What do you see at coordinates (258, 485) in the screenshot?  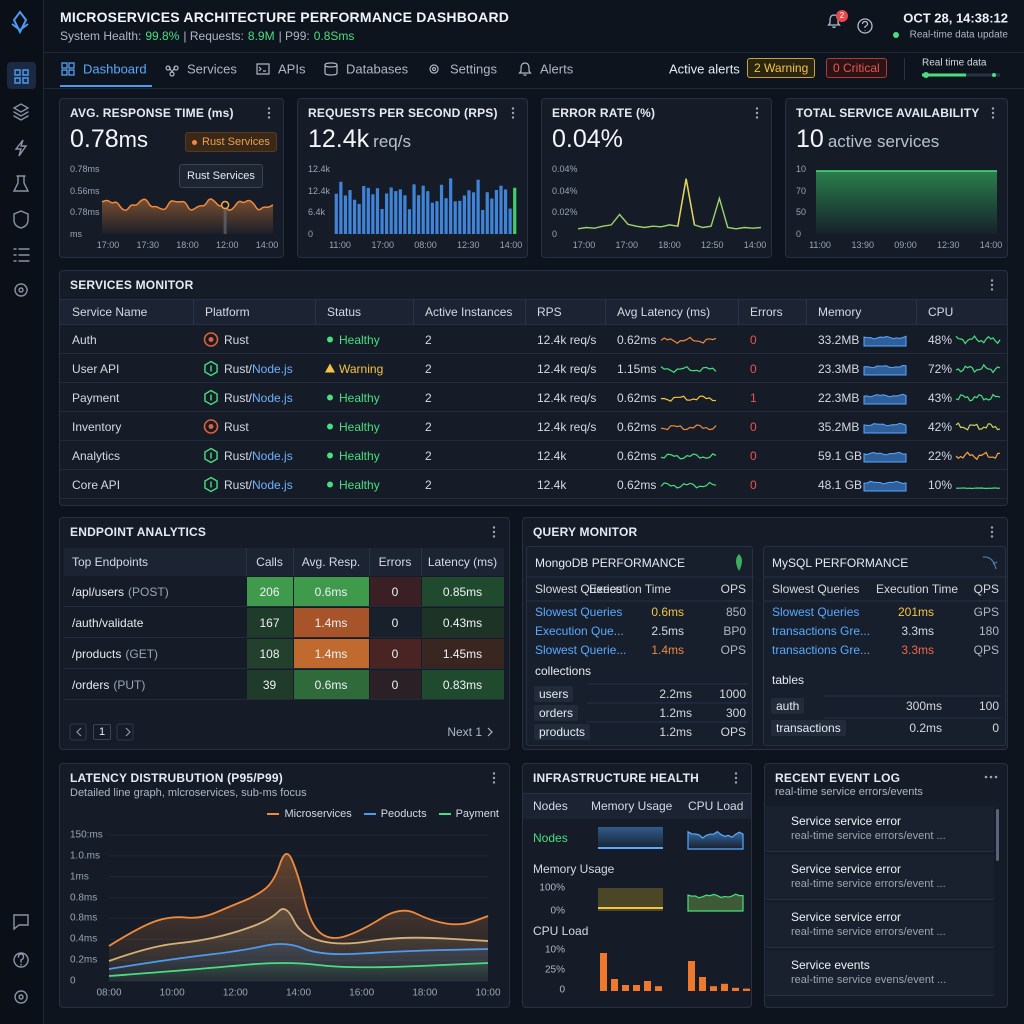 I see `platform: Rust/Node.js` at bounding box center [258, 485].